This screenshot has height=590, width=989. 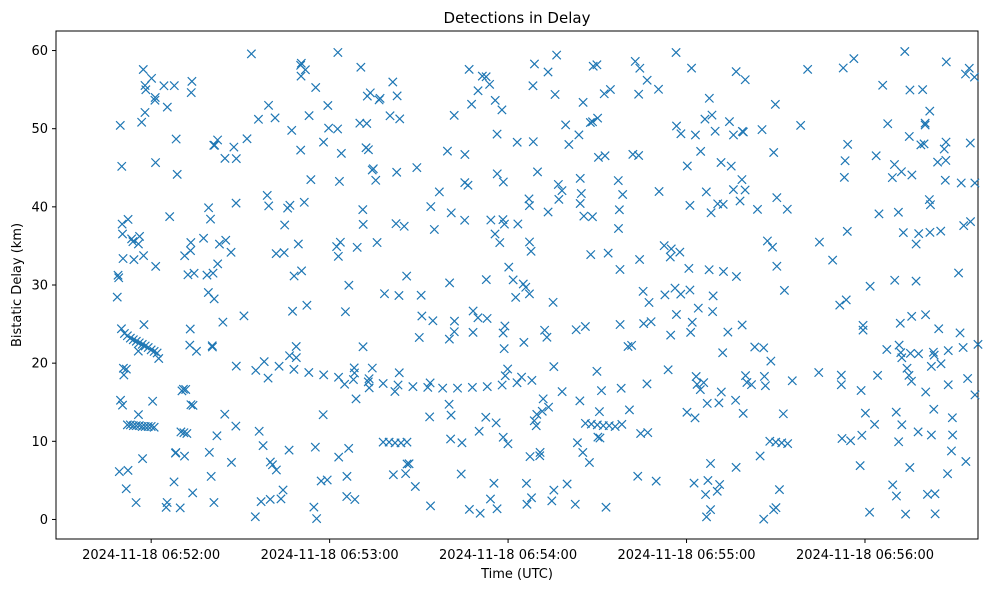 I want to click on y-tick-label: 10, so click(x=39, y=442).